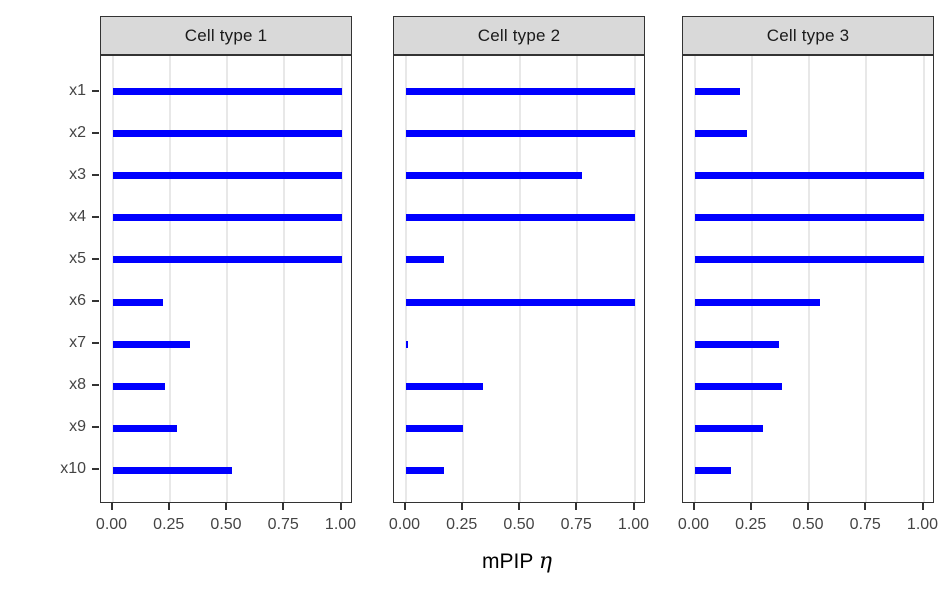 The image size is (950, 600). What do you see at coordinates (77, 90) in the screenshot?
I see `y-axis-label-x1: x1` at bounding box center [77, 90].